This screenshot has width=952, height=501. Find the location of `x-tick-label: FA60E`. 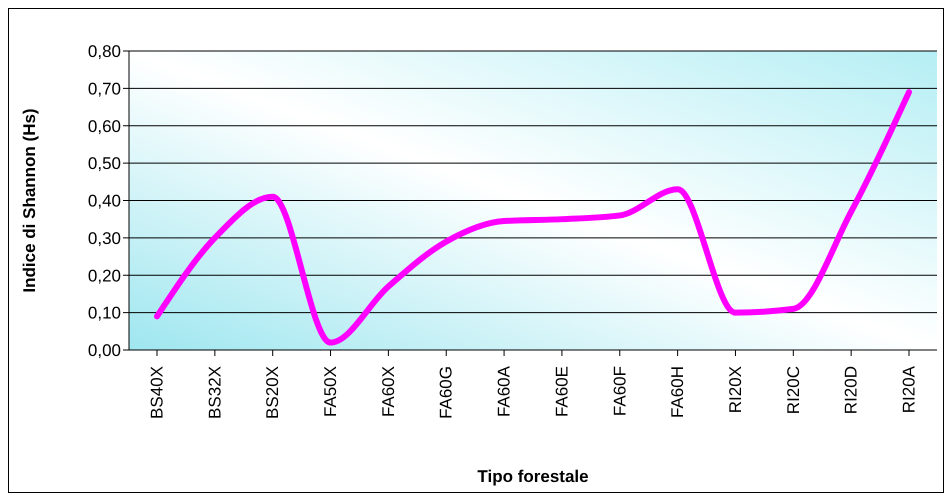

x-tick-label: FA60E is located at coordinates (562, 392).